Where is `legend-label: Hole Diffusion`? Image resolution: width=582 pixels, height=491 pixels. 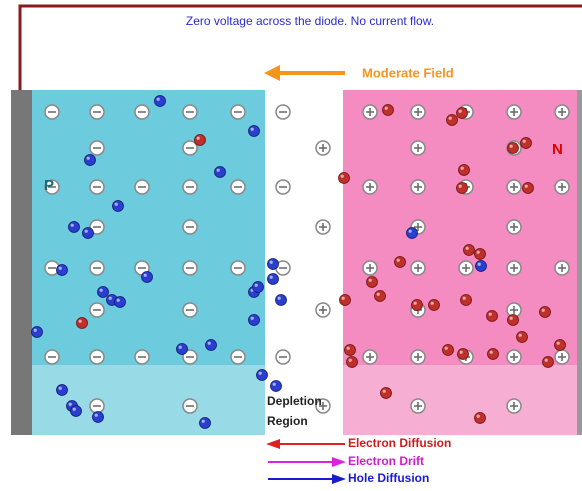
legend-label: Hole Diffusion is located at coordinates (388, 478).